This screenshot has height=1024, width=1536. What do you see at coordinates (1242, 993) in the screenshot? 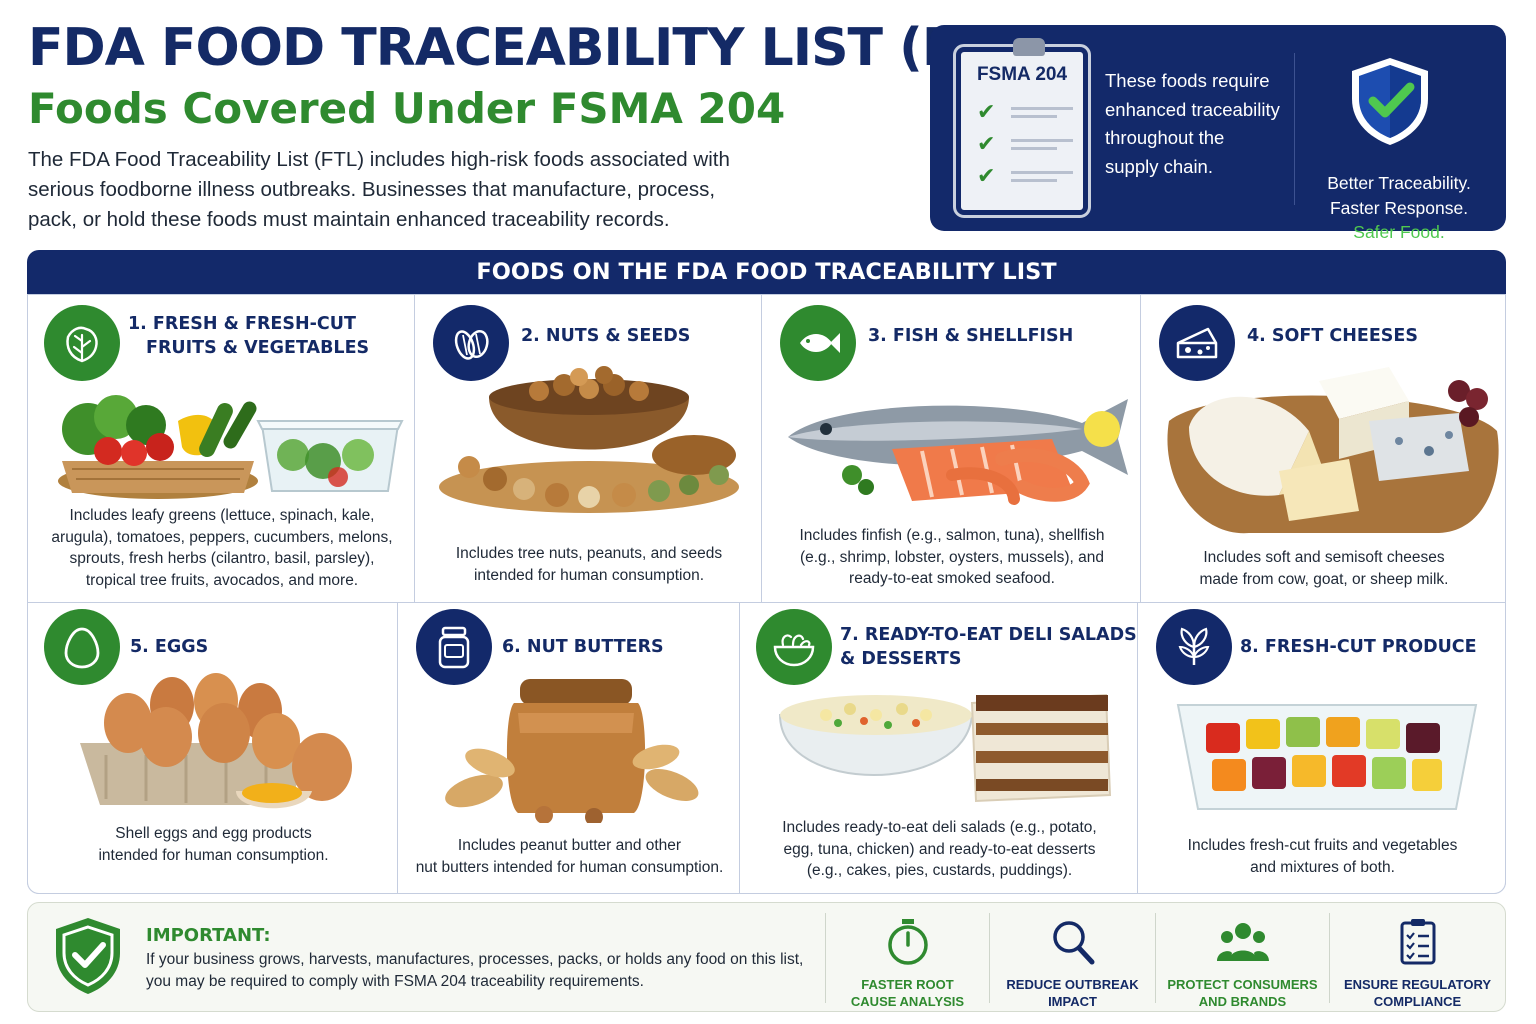
I see `benefit-label: PROTECT CONSUMERS AND BRANDS` at bounding box center [1242, 993].